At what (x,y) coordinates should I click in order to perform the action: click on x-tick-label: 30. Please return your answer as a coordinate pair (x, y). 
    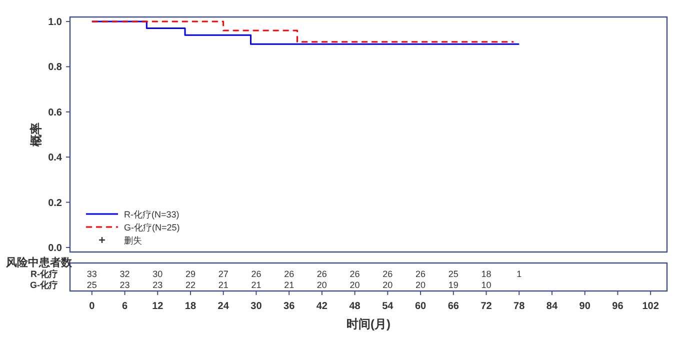
    Looking at the image, I should click on (256, 306).